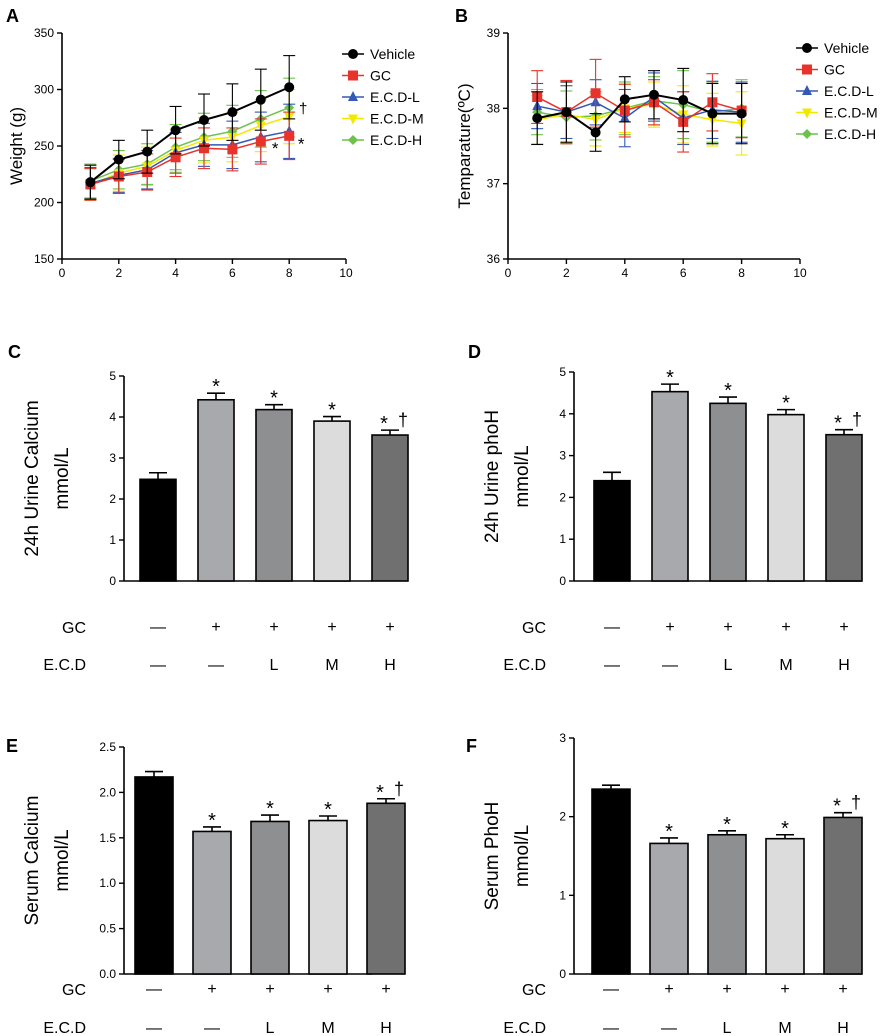 This screenshot has width=886, height=1036. What do you see at coordinates (834, 70) in the screenshot?
I see `legend-label: GC` at bounding box center [834, 70].